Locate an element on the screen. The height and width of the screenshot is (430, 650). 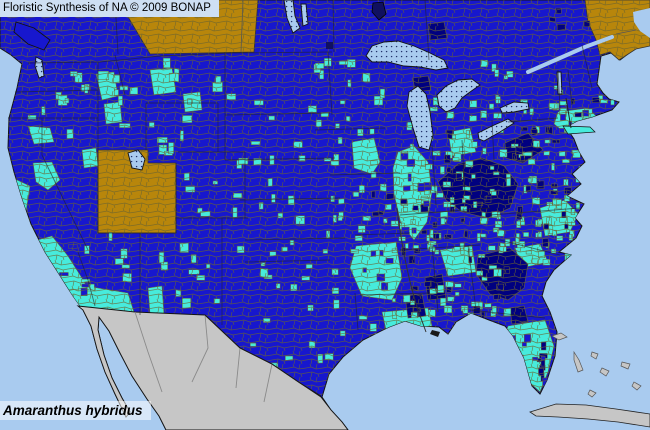
rio-grande is located at coordinates (263, 355).